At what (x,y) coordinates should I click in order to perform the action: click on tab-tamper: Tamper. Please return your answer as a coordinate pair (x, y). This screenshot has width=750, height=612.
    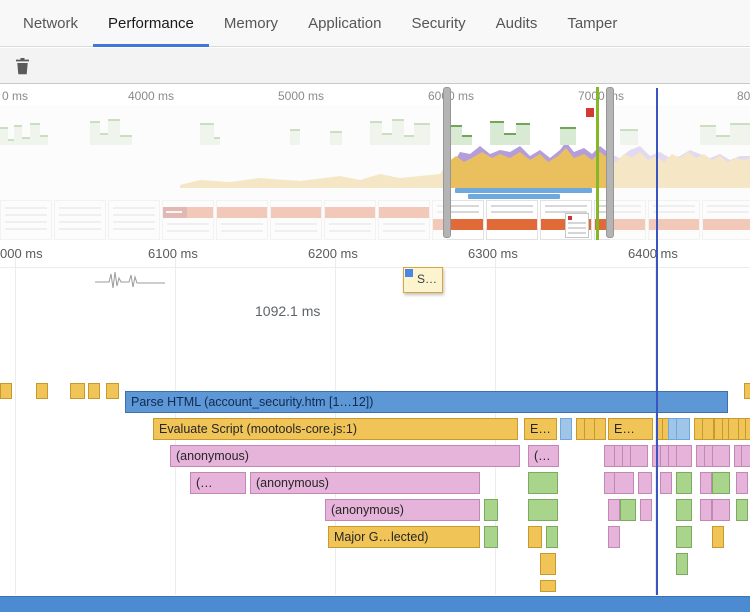
    Looking at the image, I should click on (592, 23).